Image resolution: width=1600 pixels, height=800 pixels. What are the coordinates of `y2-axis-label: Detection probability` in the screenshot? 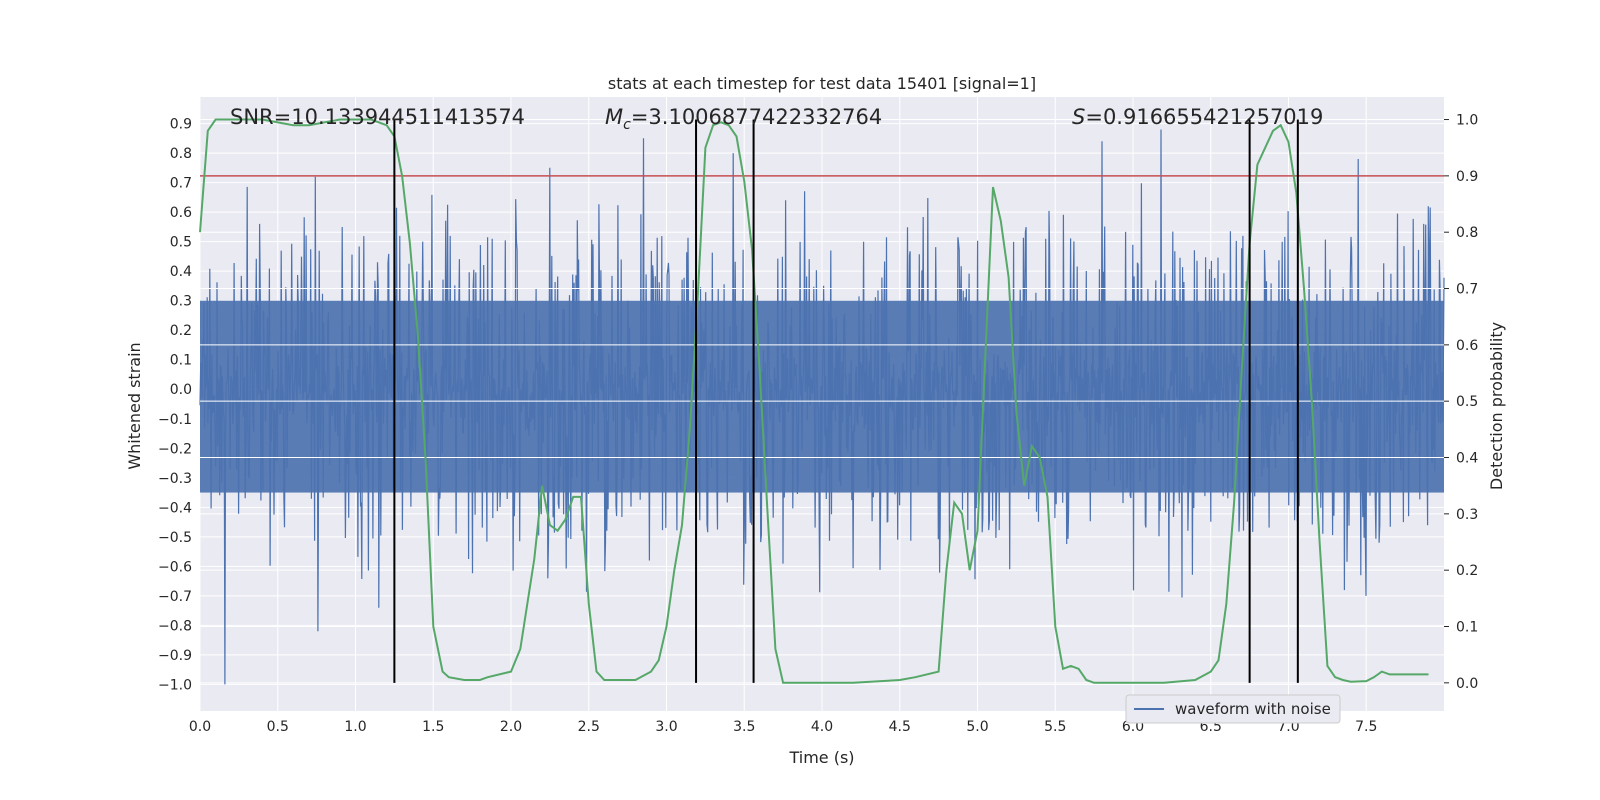 It's located at (1496, 406).